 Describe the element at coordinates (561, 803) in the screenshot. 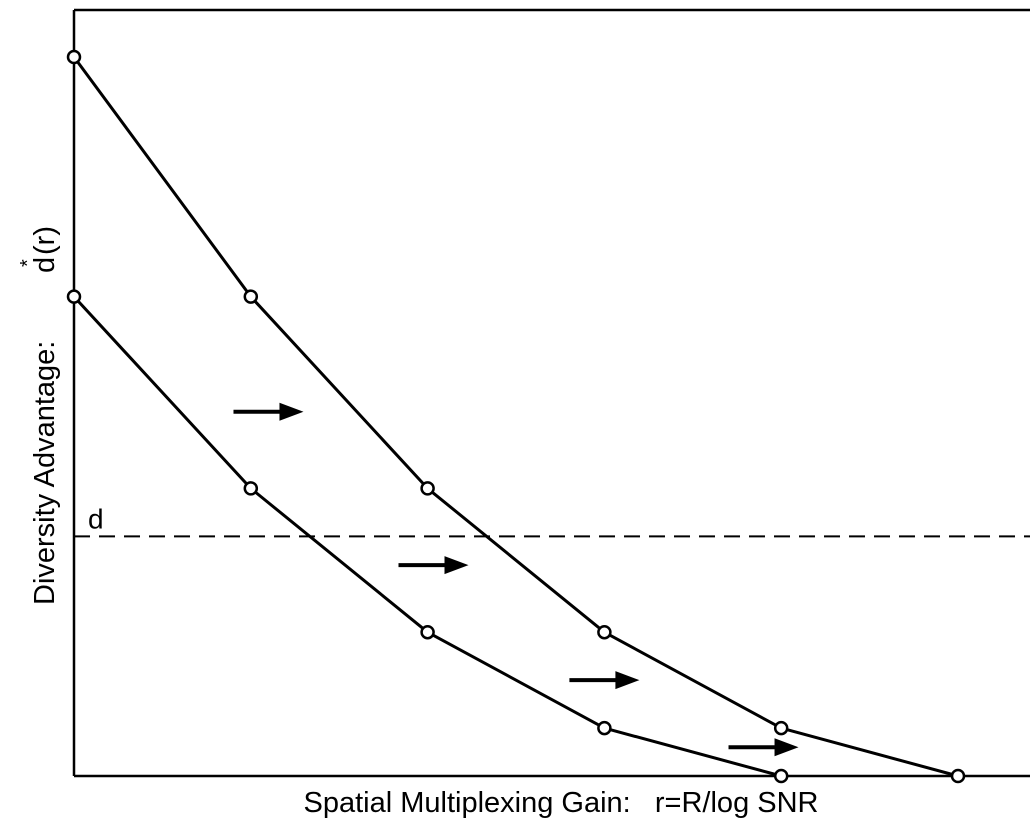

I see `x-axis-label: Spatial Multiplexing Gain: r=R/log SNR` at that location.